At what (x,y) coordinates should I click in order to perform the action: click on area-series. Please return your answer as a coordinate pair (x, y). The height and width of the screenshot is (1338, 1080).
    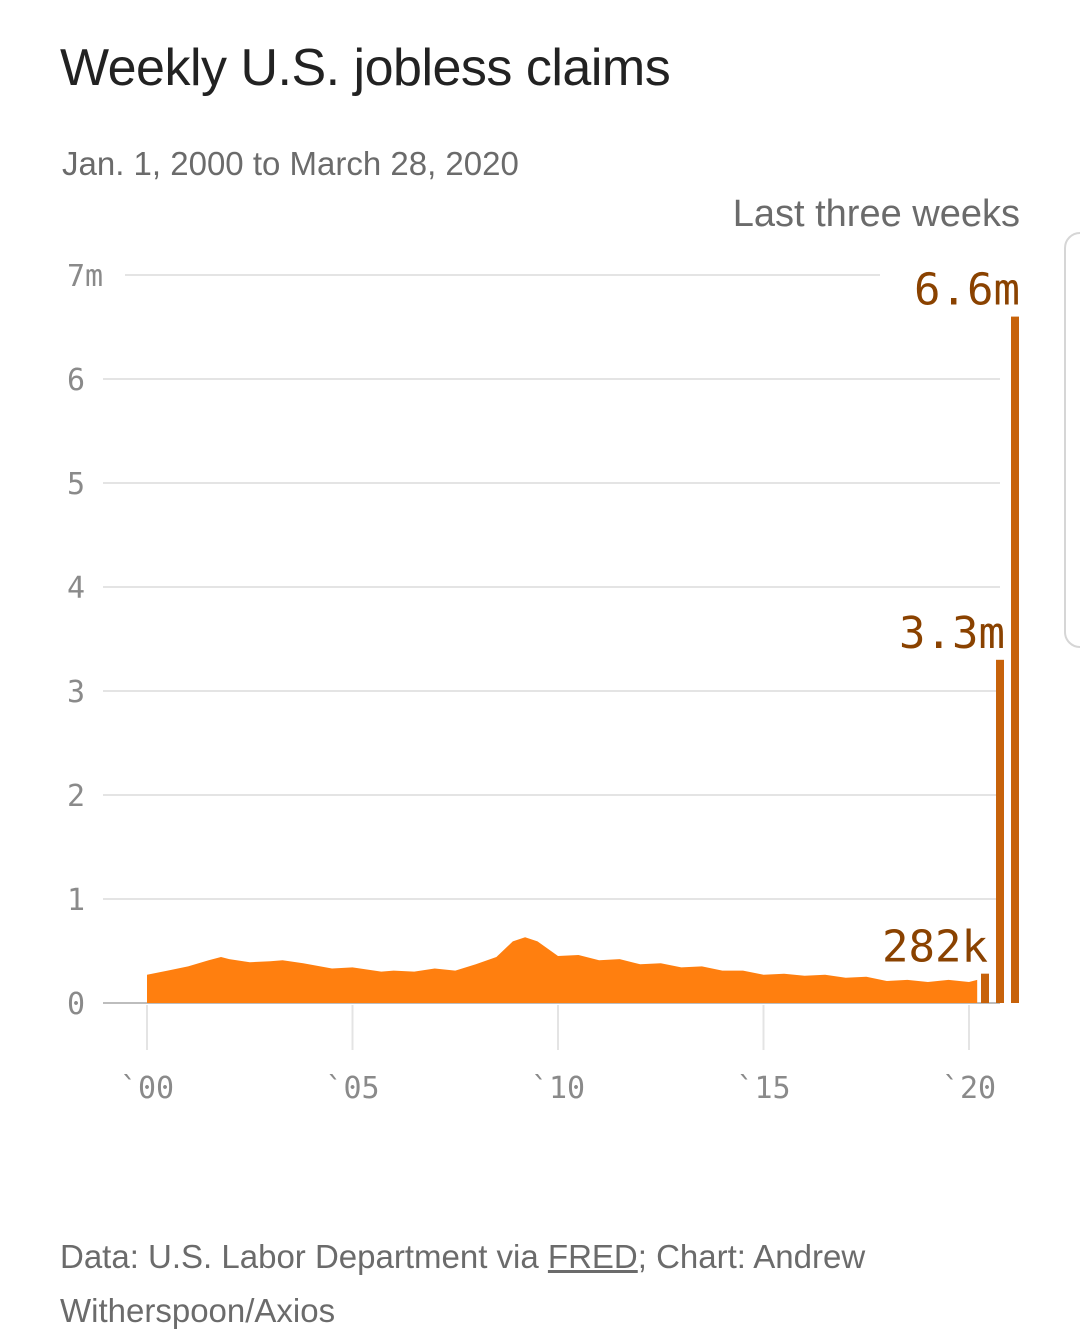
    Looking at the image, I should click on (562, 970).